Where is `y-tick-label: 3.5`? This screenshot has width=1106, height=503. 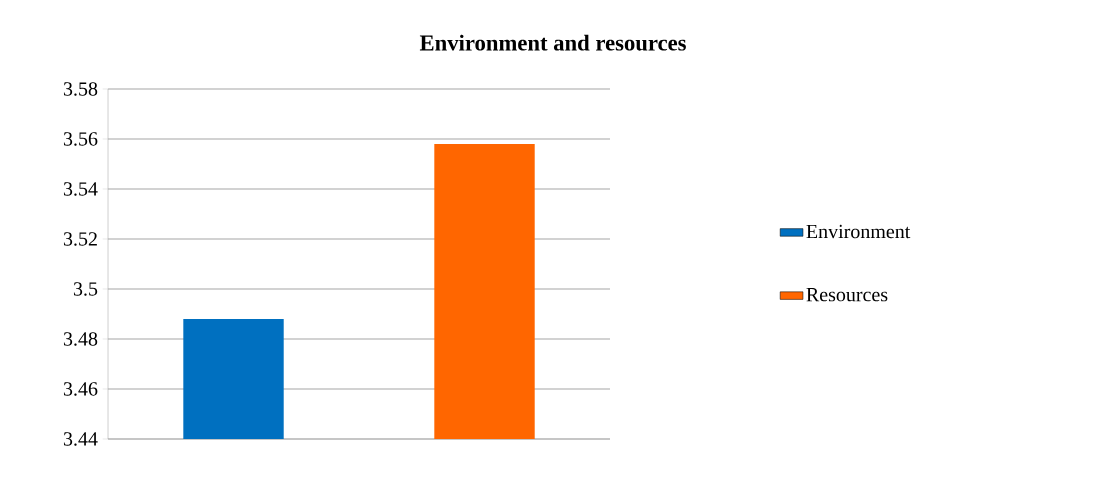 y-tick-label: 3.5 is located at coordinates (85, 289).